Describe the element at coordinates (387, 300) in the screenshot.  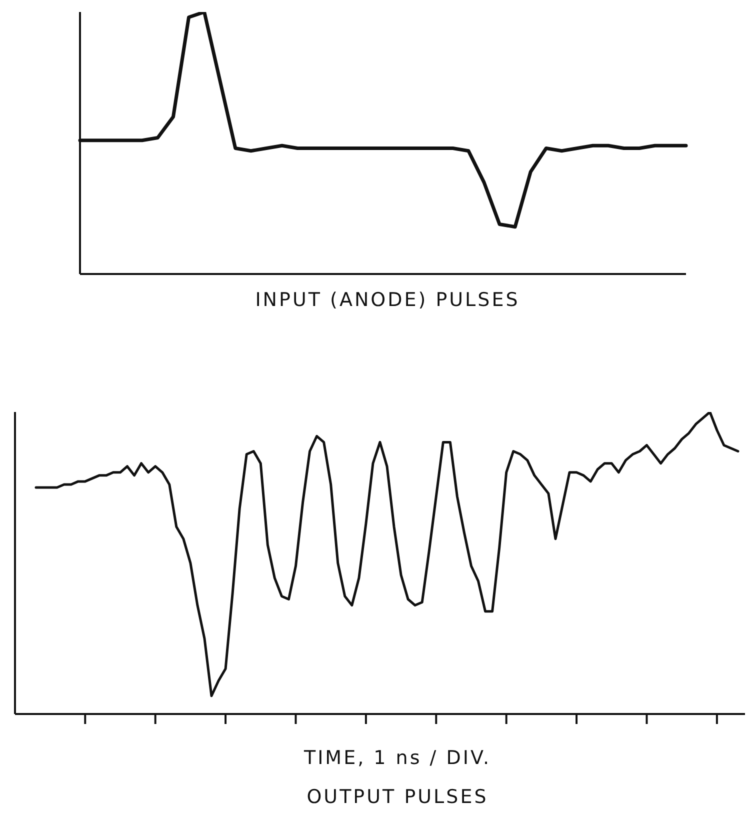
I see `text: INPUT (ANODE) PULSES` at that location.